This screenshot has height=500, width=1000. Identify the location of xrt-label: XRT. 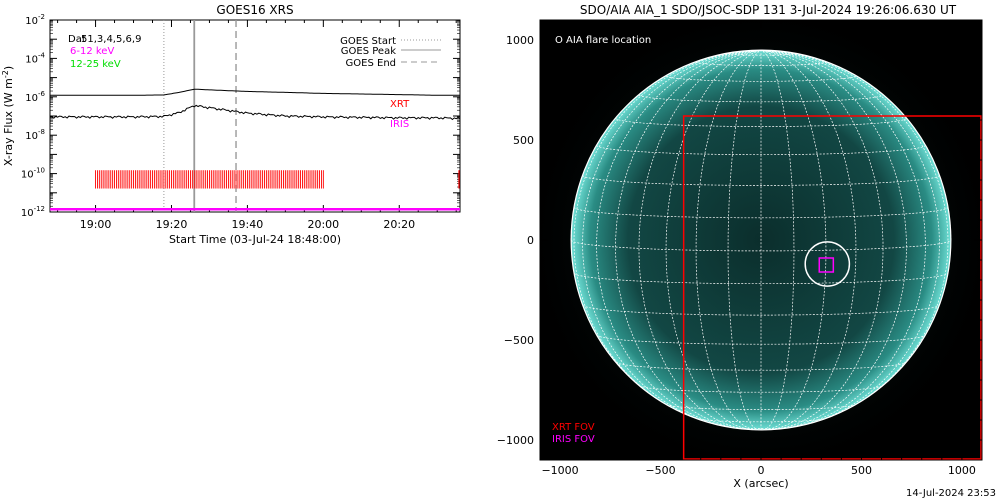
(400, 104).